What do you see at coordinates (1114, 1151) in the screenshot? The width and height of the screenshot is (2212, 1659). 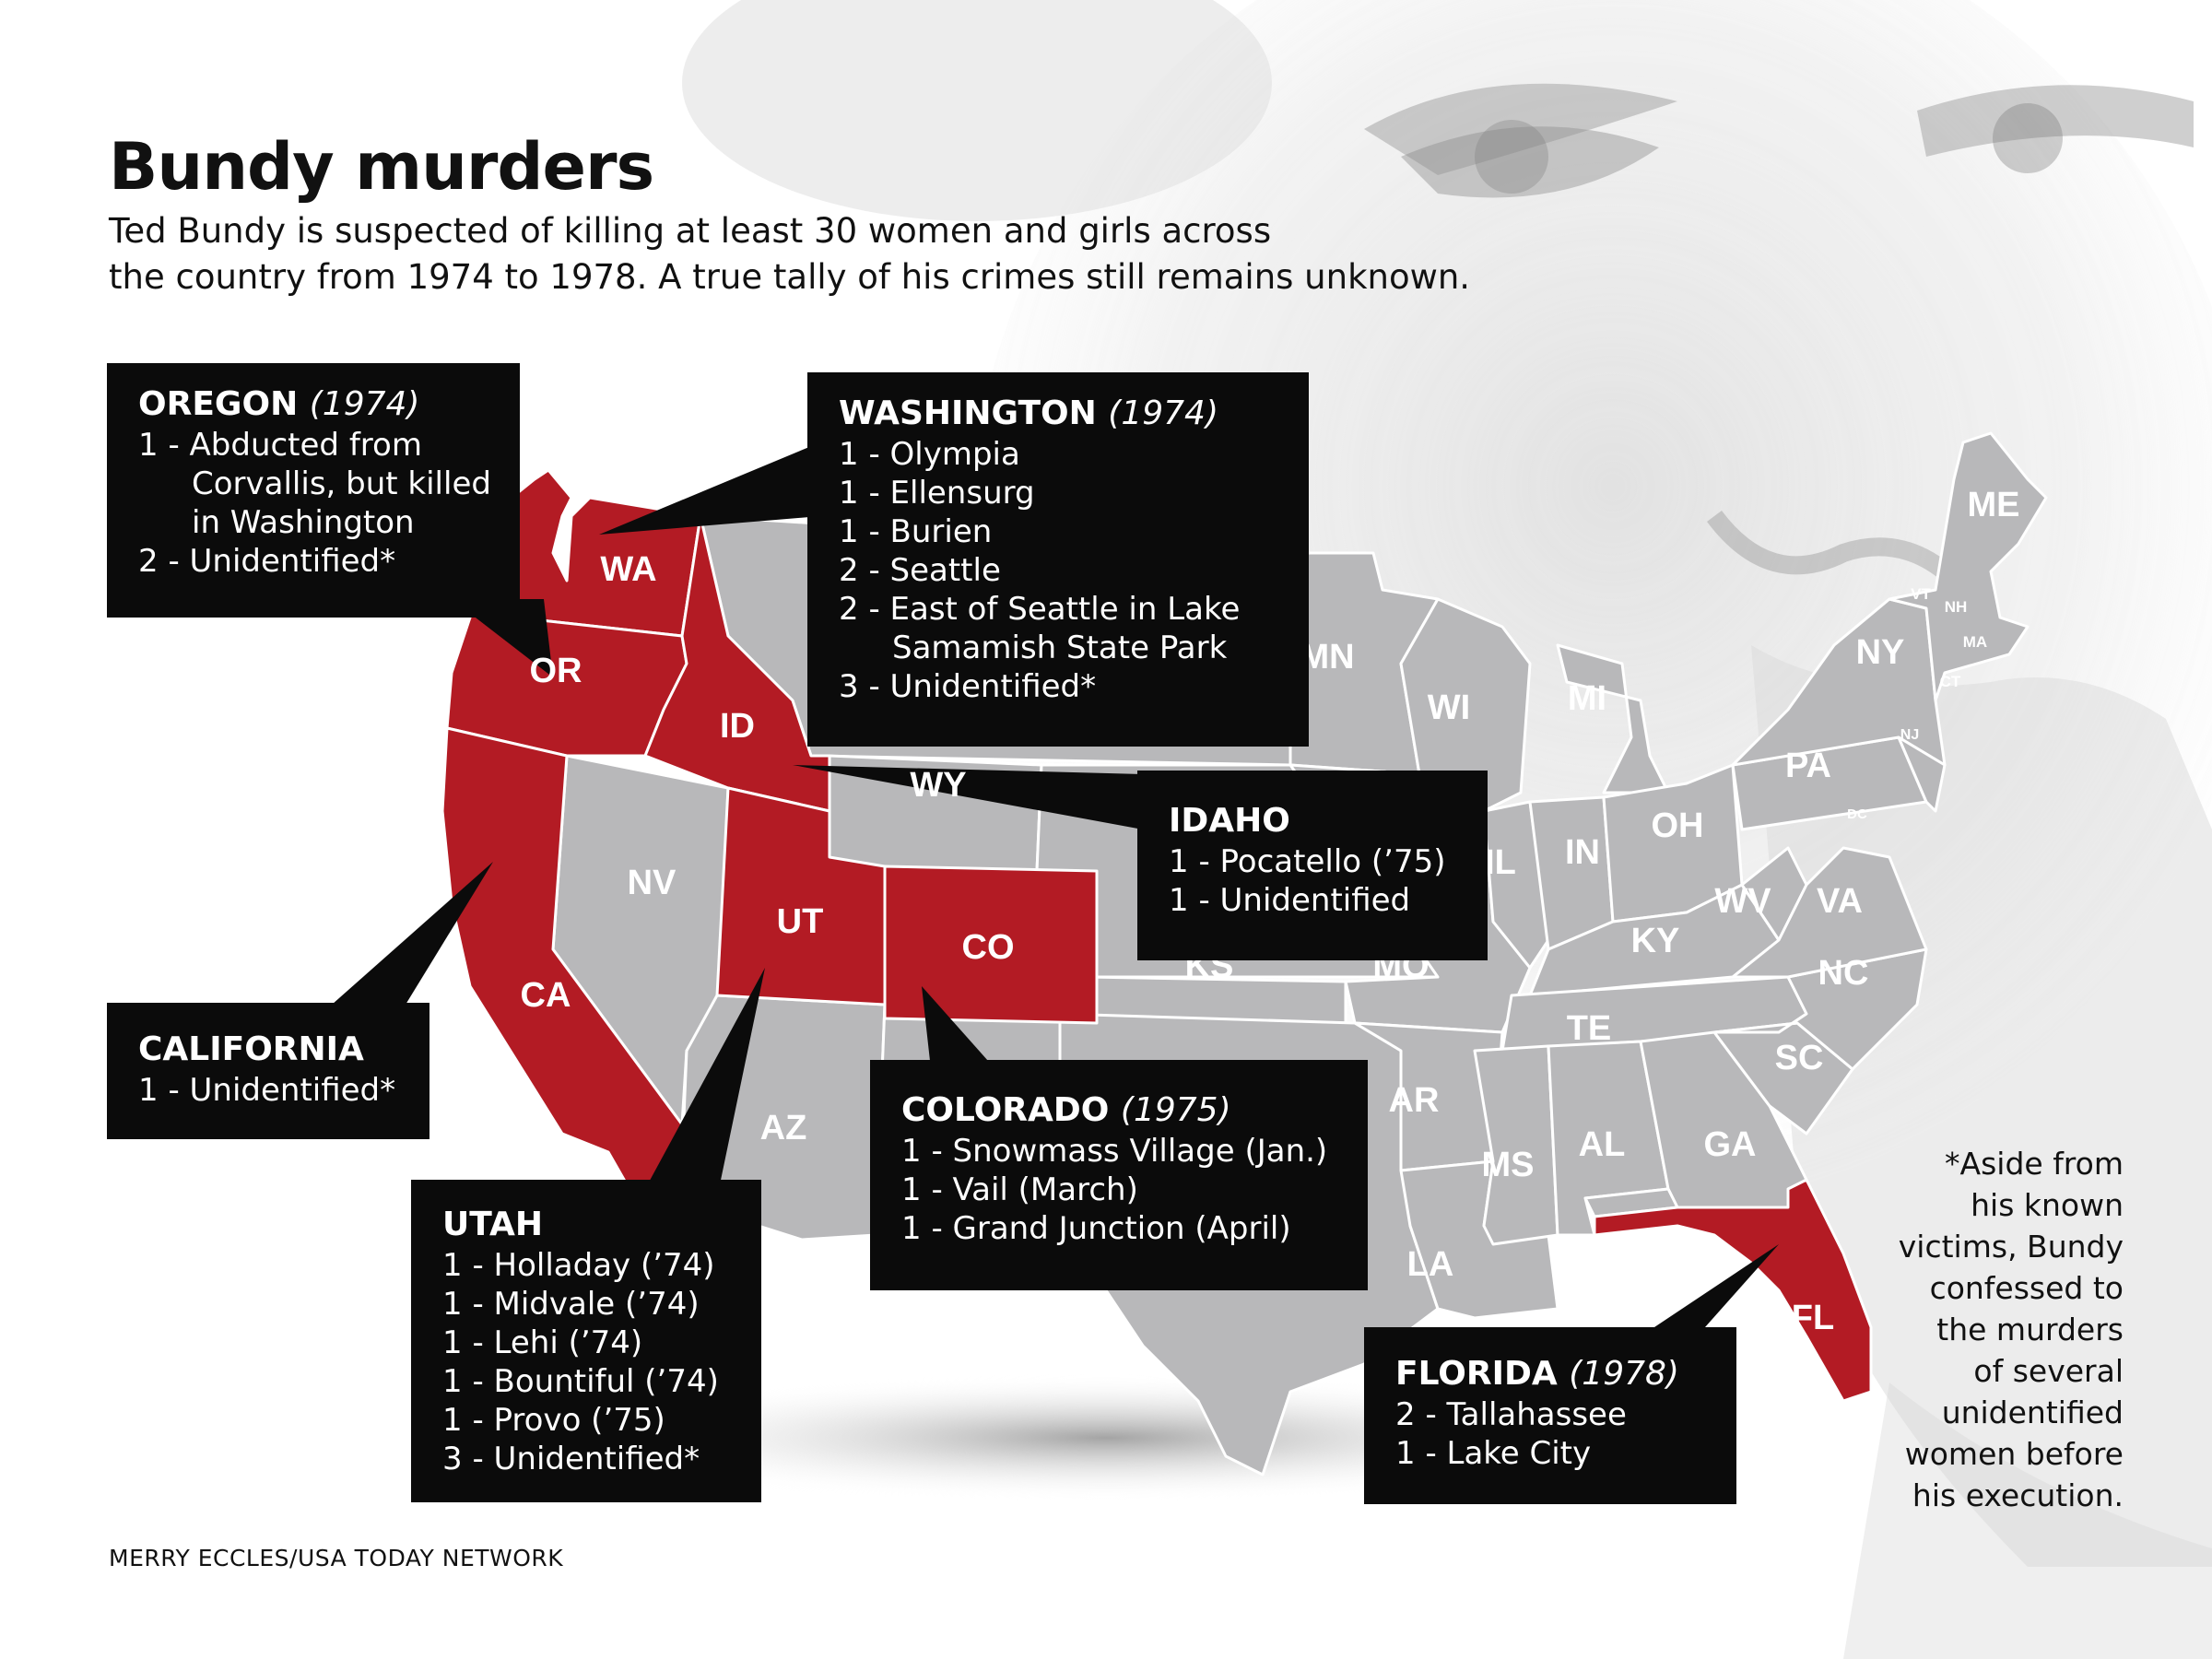 I see `colorado-line-1: 1 - Snowmass Village (Jan.)` at bounding box center [1114, 1151].